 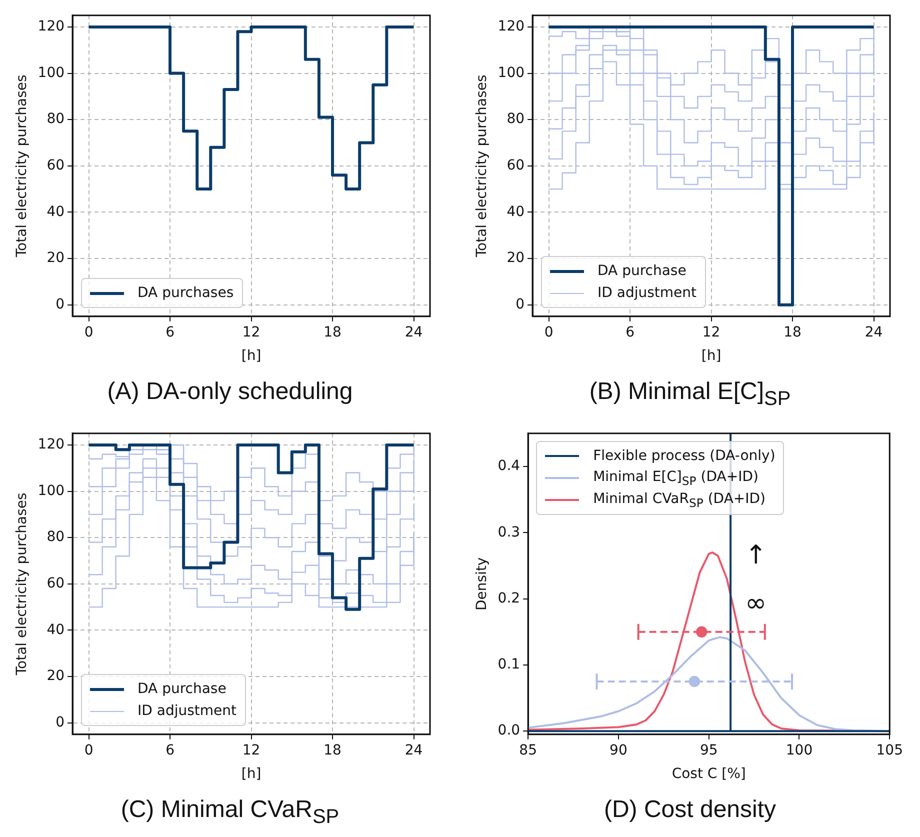 I want to click on legend-label: Minimal E[C]$_{SP}$ (DA+ID), so click(x=675, y=478).